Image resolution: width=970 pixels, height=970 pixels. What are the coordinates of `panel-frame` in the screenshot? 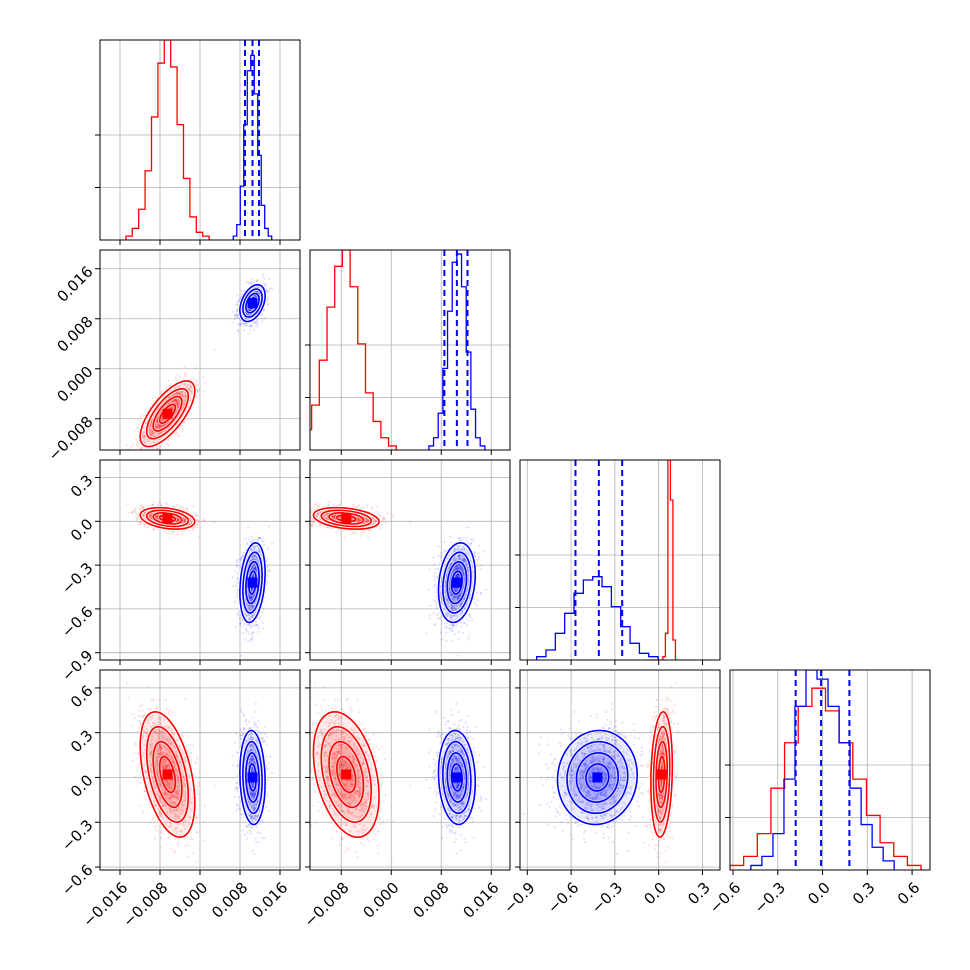 It's located at (410, 350).